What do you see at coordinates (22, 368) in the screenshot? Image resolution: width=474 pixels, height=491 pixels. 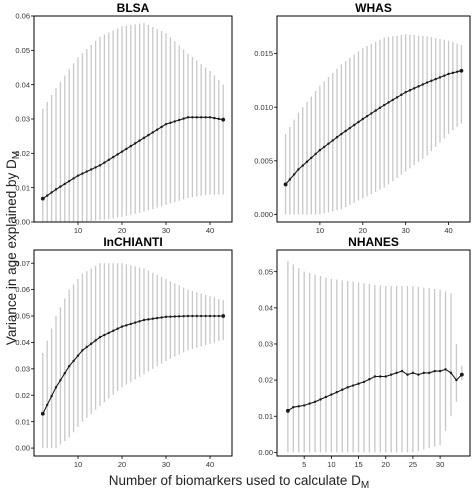 I see `y-tick-label: 0.03` at bounding box center [22, 368].